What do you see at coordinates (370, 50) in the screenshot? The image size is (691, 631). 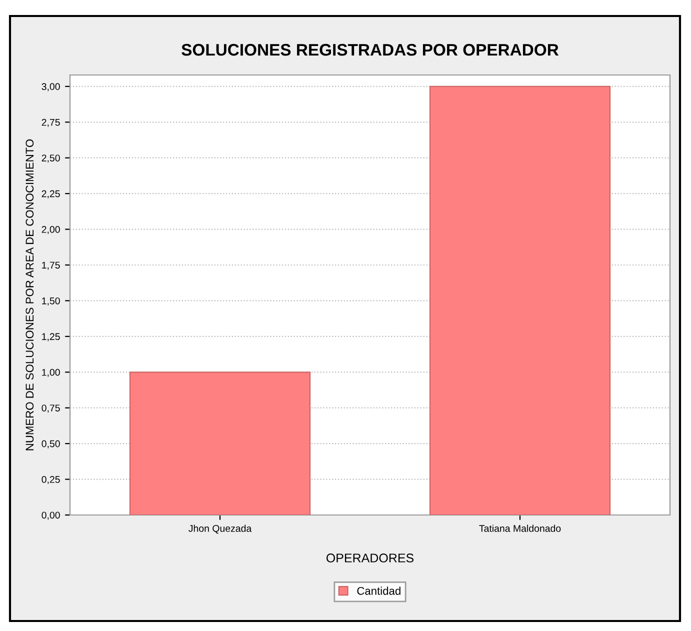 I see `chart-title: SOLUCIONES REGISTRADAS POR OPERADOR` at bounding box center [370, 50].